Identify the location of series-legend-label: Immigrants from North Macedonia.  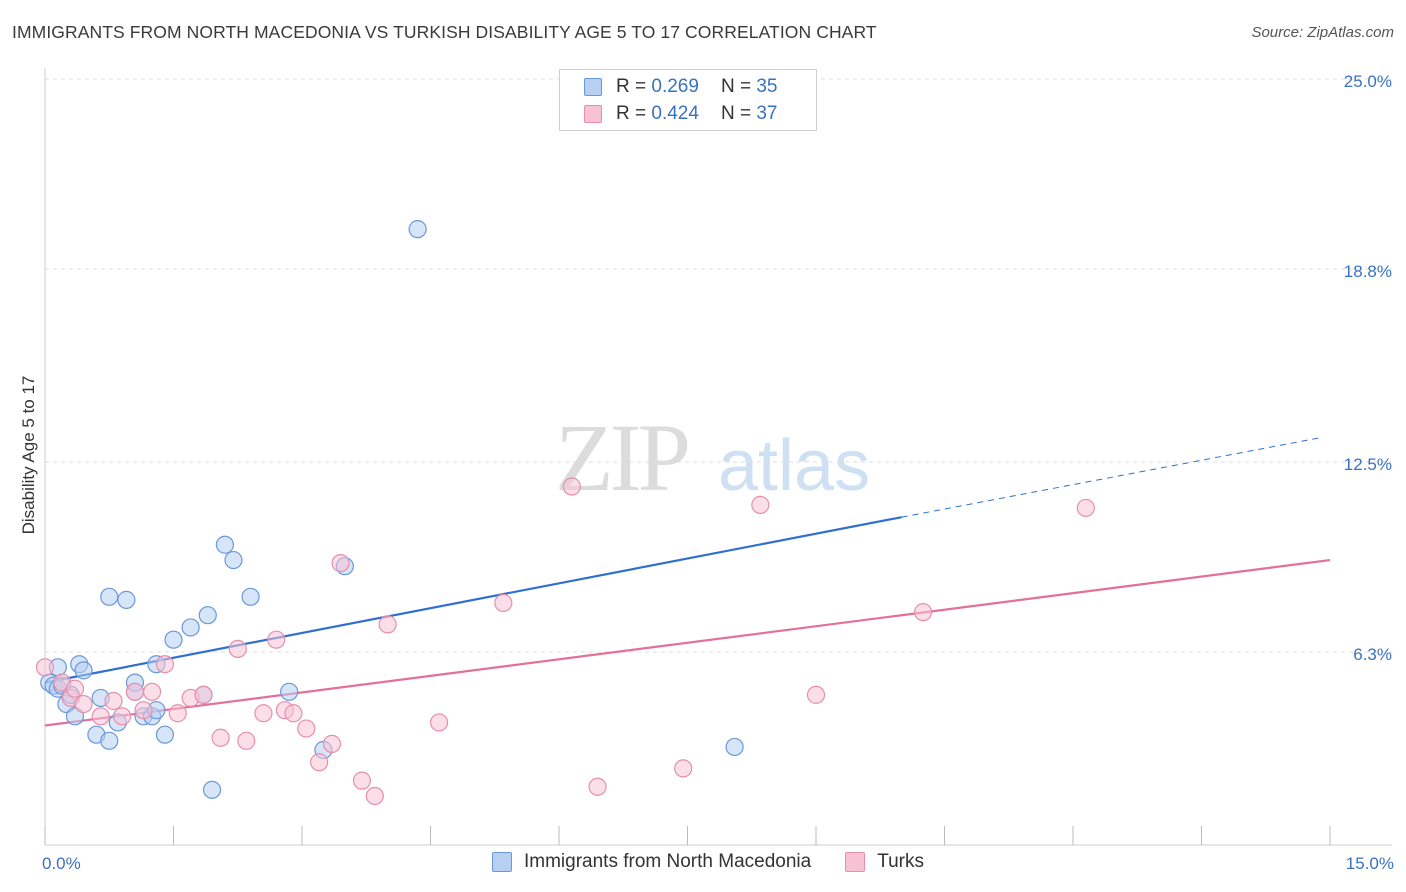
(668, 861).